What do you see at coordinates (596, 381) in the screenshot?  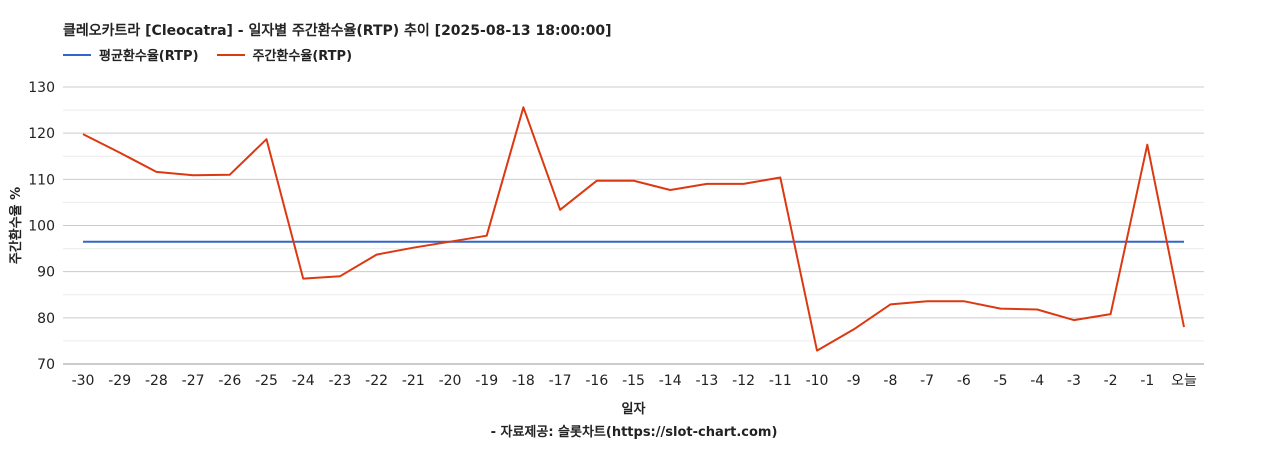 I see `x-tick-label: -16` at bounding box center [596, 381].